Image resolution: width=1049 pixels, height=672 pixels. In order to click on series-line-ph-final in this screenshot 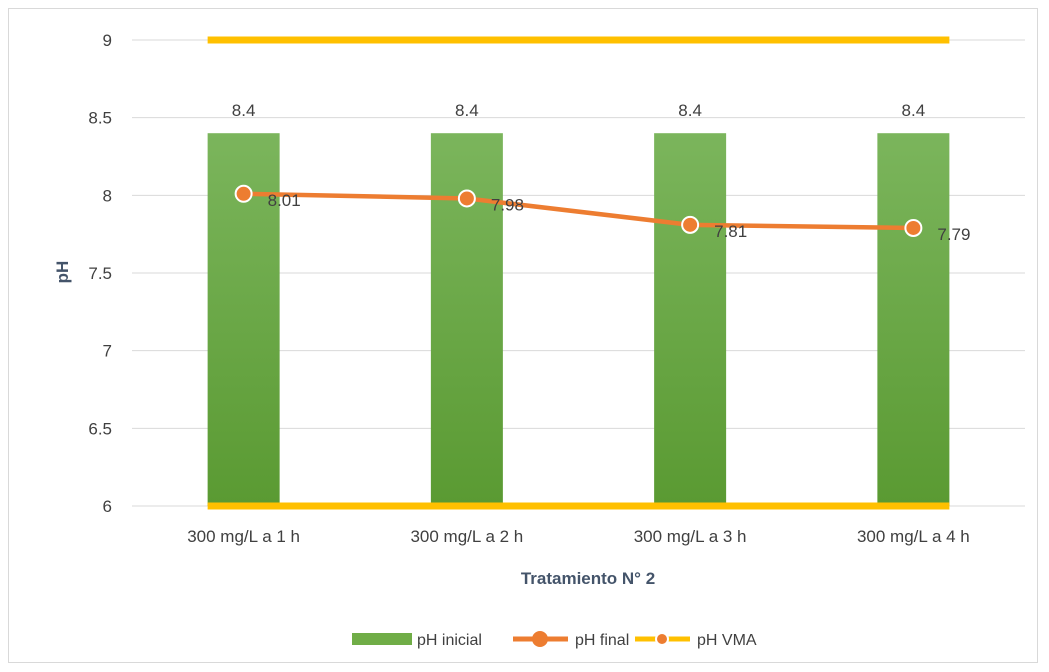, I will do `click(578, 211)`.